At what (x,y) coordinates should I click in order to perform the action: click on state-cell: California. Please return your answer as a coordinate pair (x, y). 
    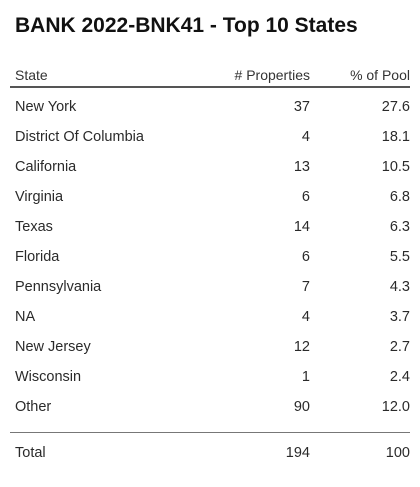
    Looking at the image, I should click on (46, 167).